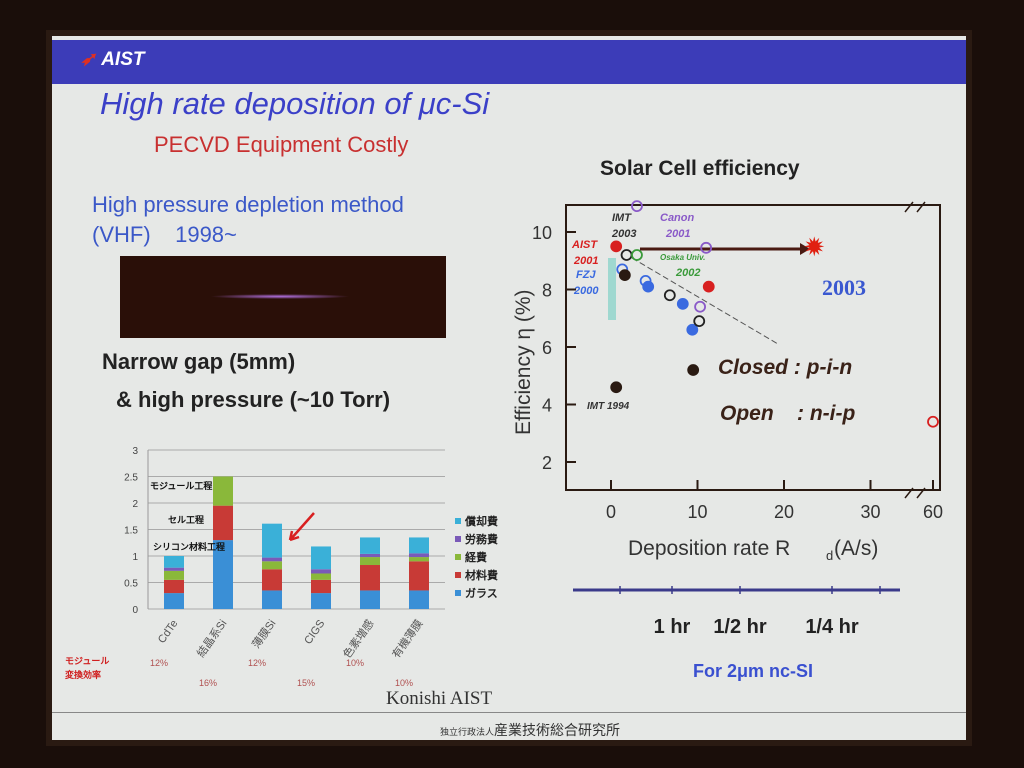 This screenshot has width=1024, height=768. I want to click on point-label: 2003, so click(623, 234).